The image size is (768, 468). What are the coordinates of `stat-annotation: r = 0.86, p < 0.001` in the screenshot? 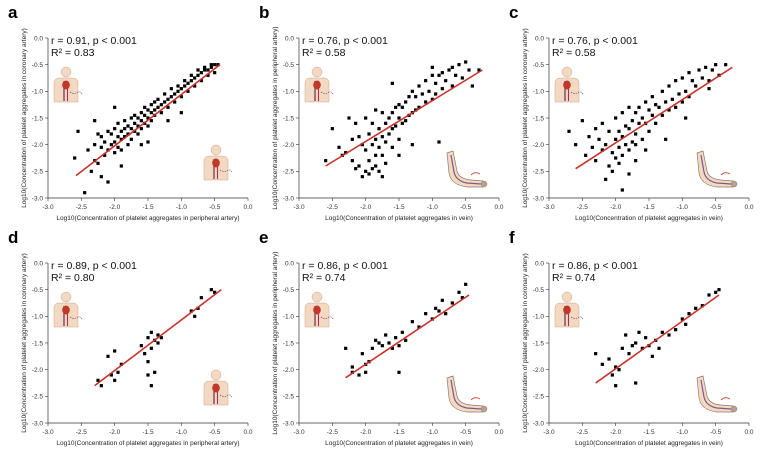 It's located at (595, 266).